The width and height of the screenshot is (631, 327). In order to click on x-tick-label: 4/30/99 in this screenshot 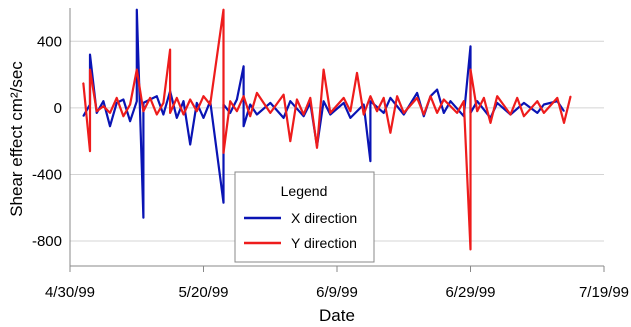, I will do `click(70, 292)`.